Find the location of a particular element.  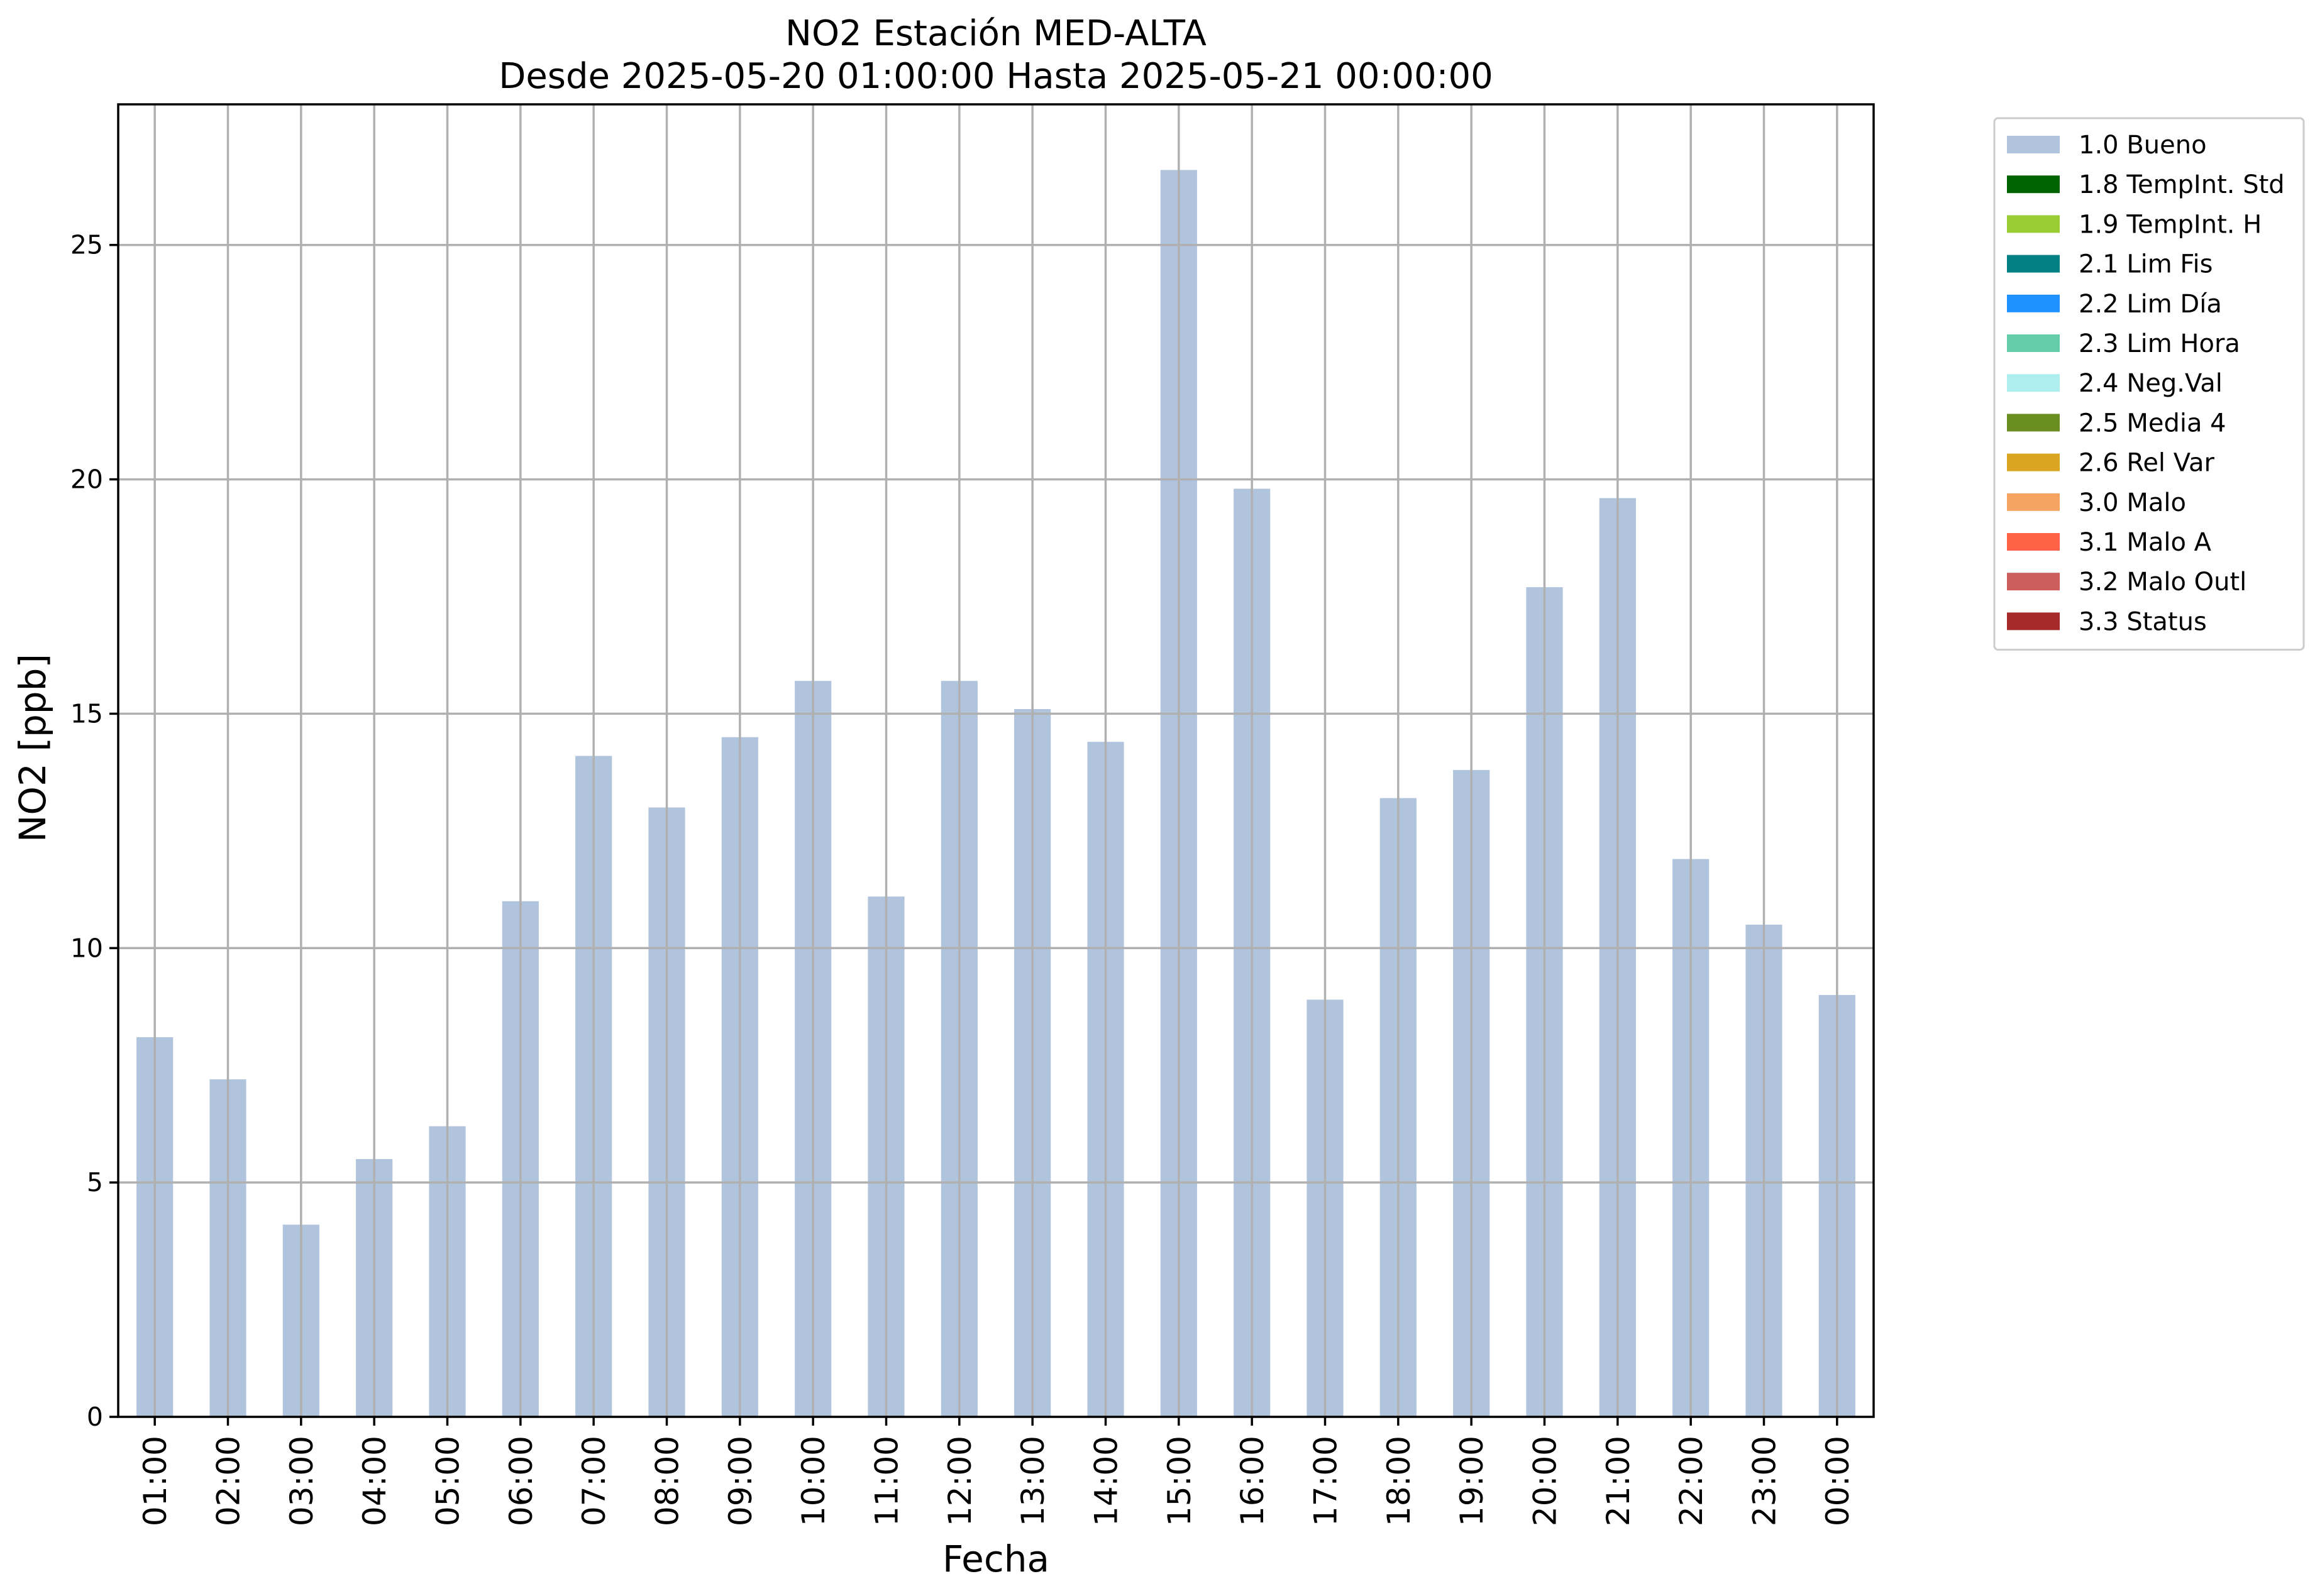

x-tick-label: 12:00 is located at coordinates (960, 1481).